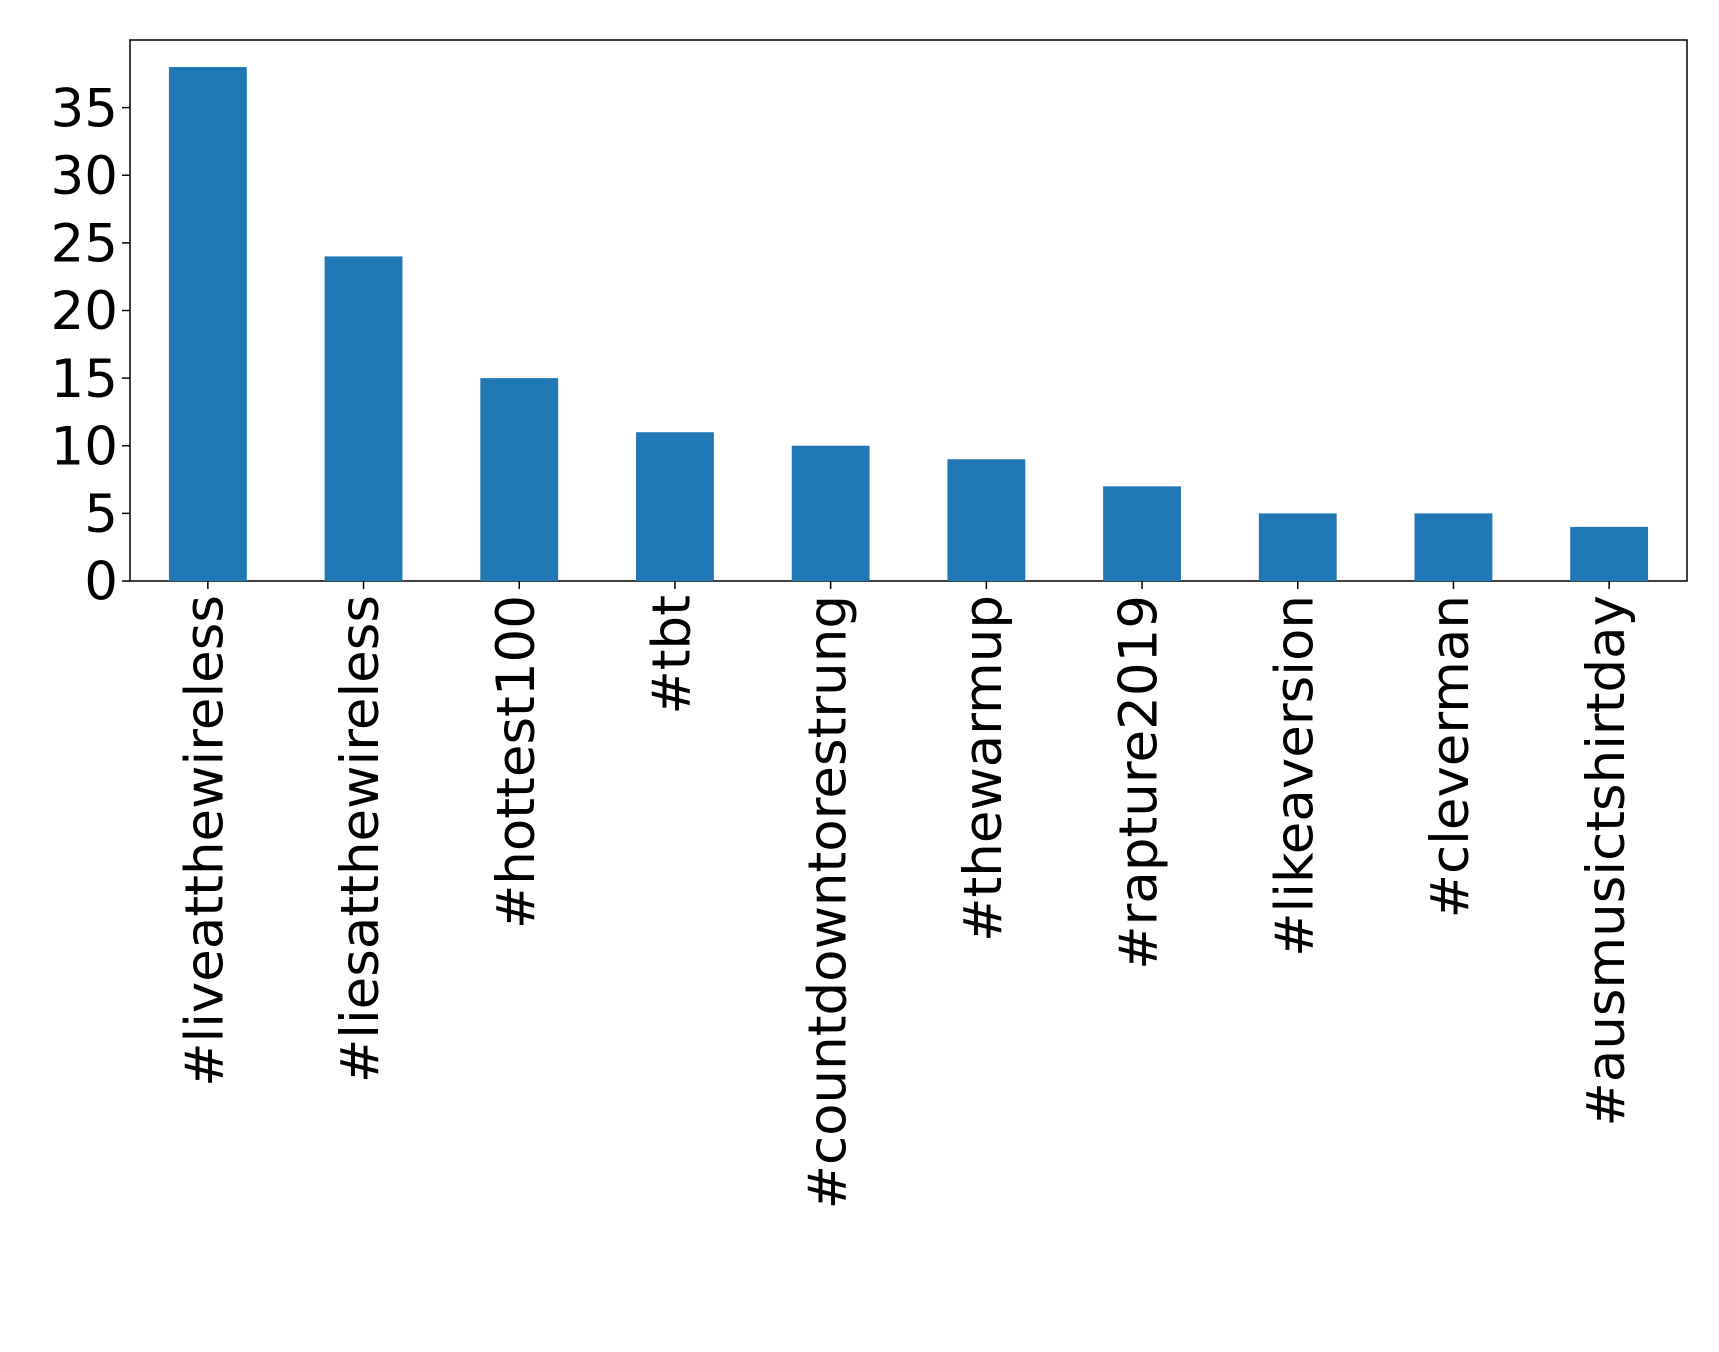  I want to click on y-tick-label: 15, so click(84, 379).